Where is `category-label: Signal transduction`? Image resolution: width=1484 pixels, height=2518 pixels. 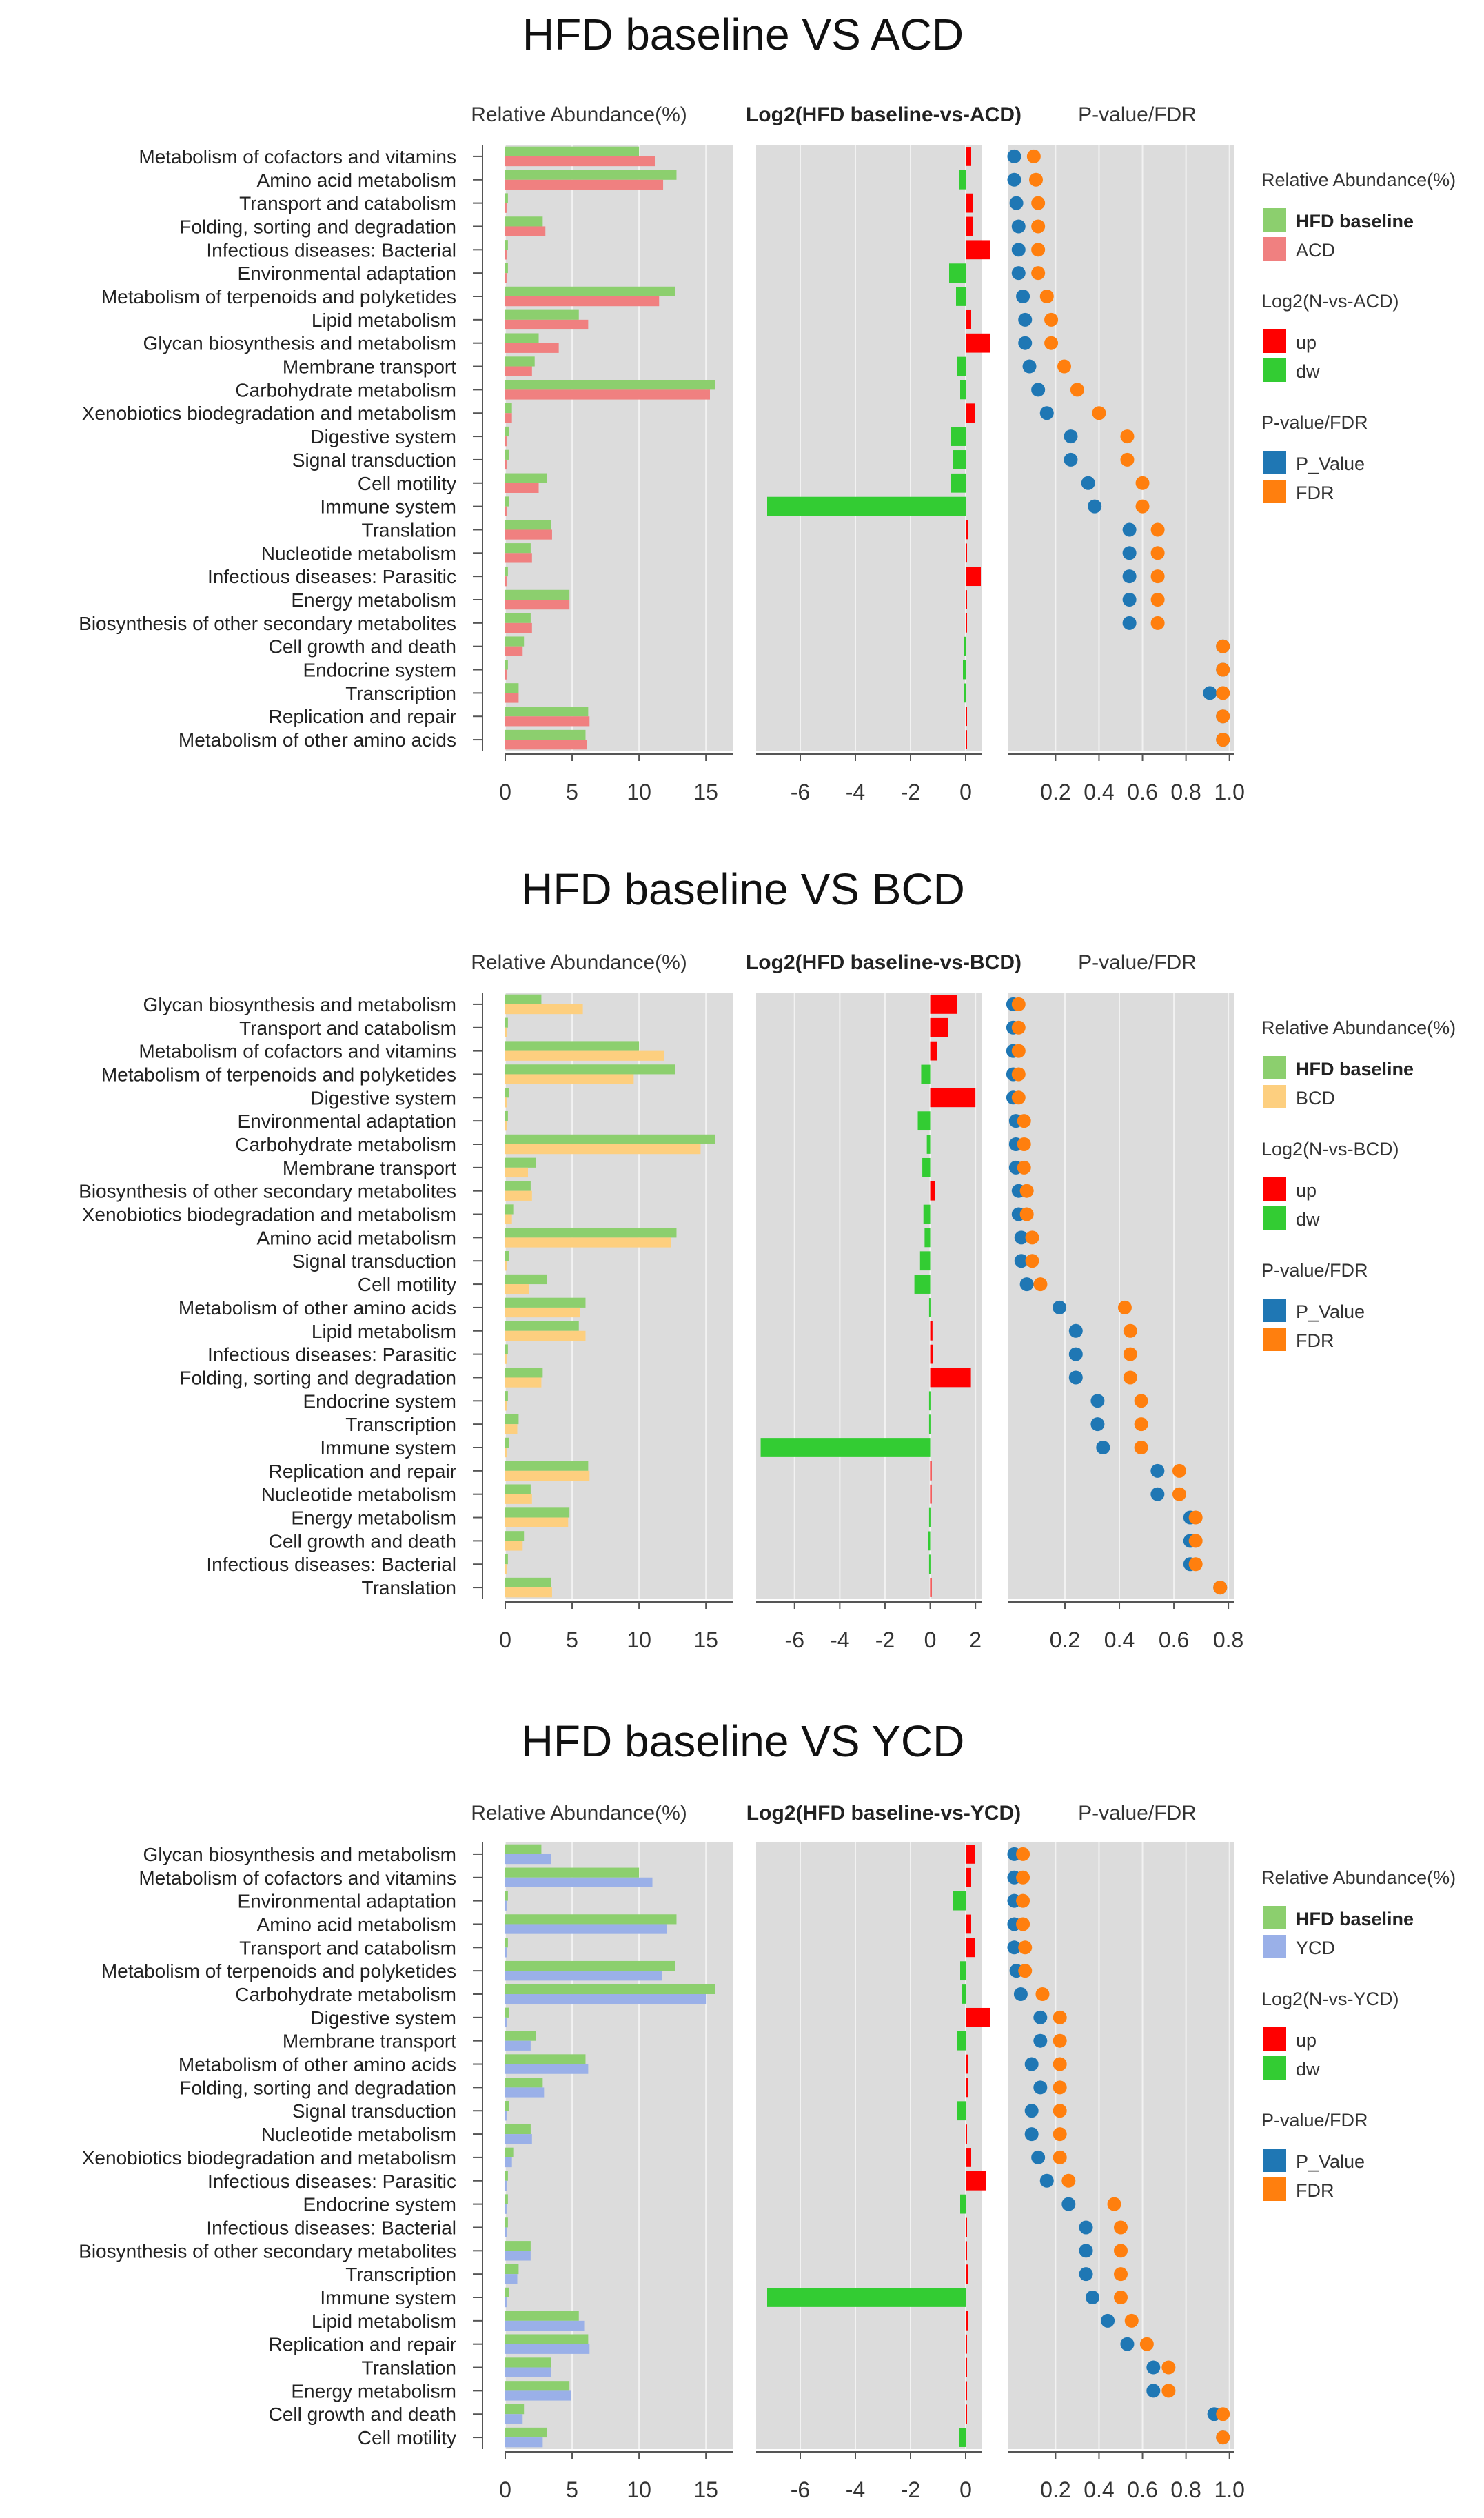
category-label: Signal transduction is located at coordinates (374, 460).